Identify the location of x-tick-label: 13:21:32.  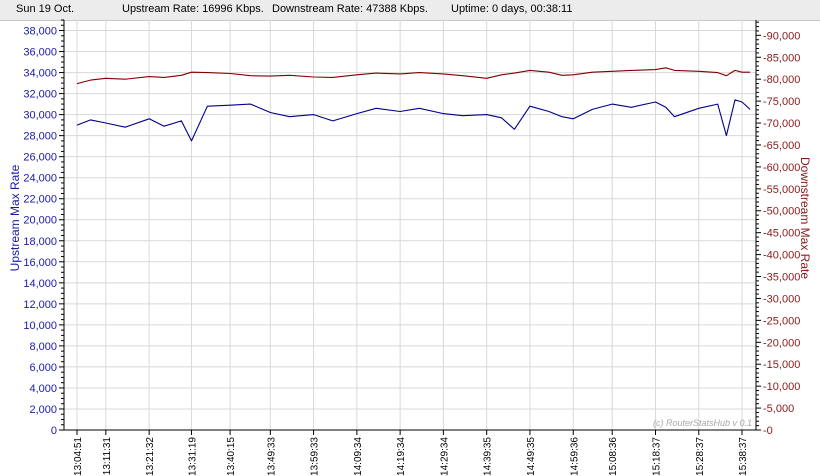
(150, 456).